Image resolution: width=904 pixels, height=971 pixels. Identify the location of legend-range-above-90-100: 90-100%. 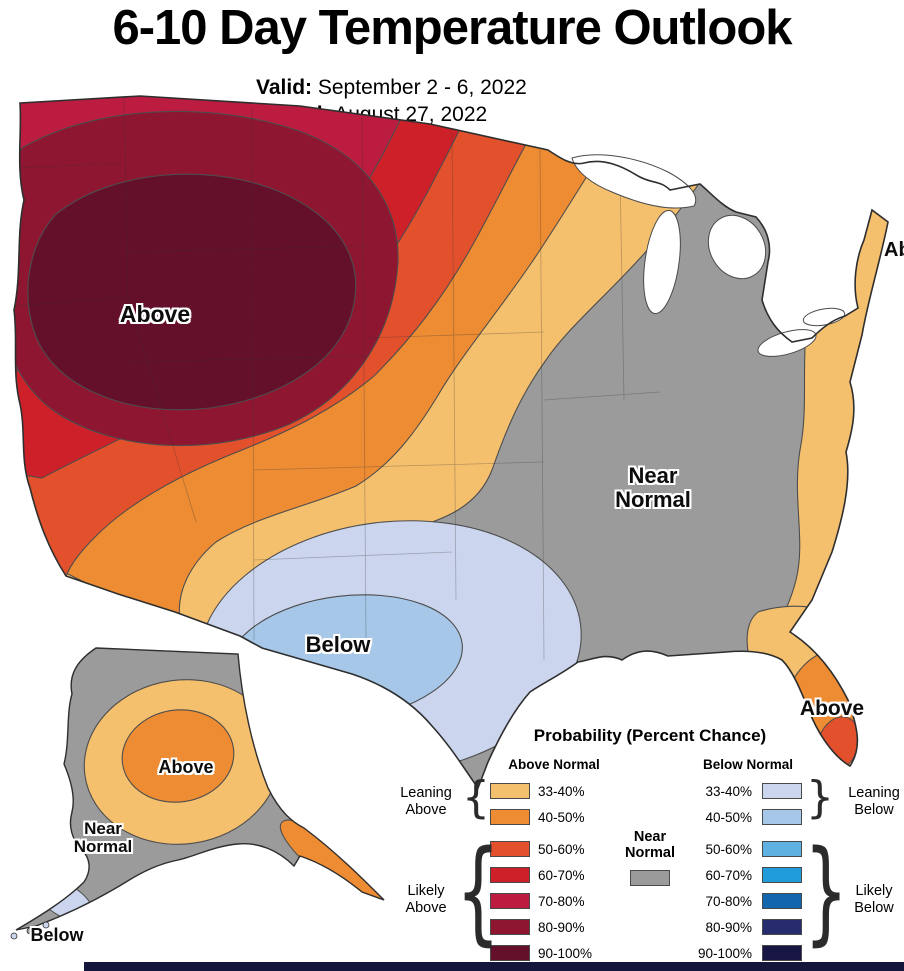
(565, 953).